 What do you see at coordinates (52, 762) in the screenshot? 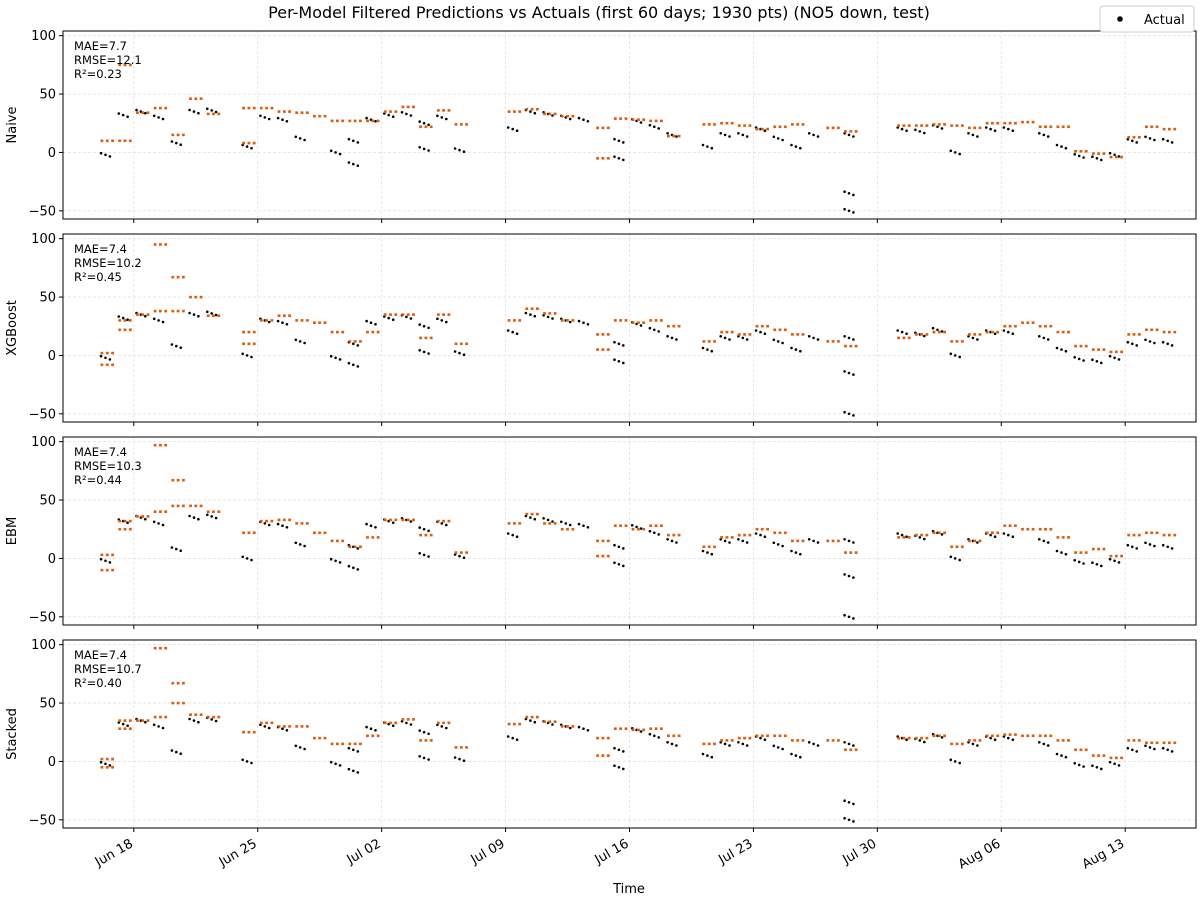
I see `y-tick-label: 0` at bounding box center [52, 762].